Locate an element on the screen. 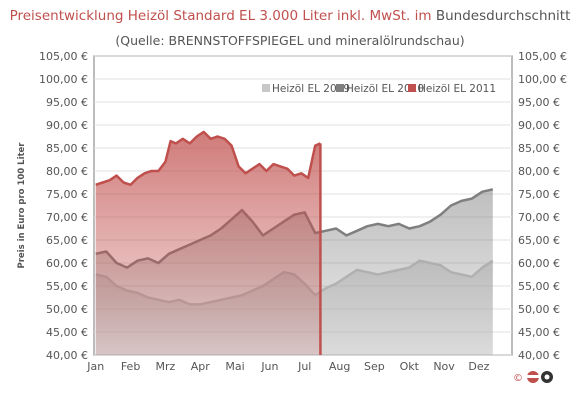 The height and width of the screenshot is (400, 580). y-tick-label-right: 50,00 € is located at coordinates (539, 309).